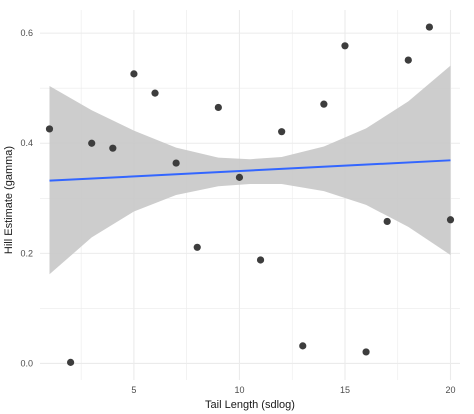  What do you see at coordinates (26, 198) in the screenshot?
I see `y-axis-ticks: 0.0 0.2 0.4 0.6` at bounding box center [26, 198].